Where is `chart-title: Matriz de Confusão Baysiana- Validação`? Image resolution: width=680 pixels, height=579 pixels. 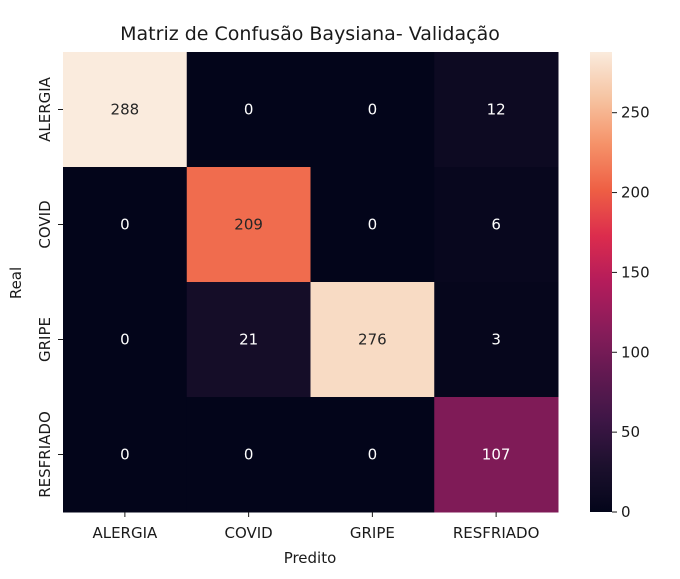
chart-title: Matriz de Confusão Baysiana- Validação is located at coordinates (310, 34).